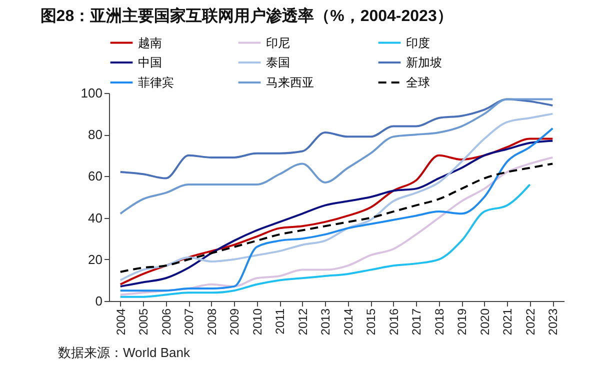  What do you see at coordinates (95, 218) in the screenshot?
I see `y-tick-label: 40` at bounding box center [95, 218].